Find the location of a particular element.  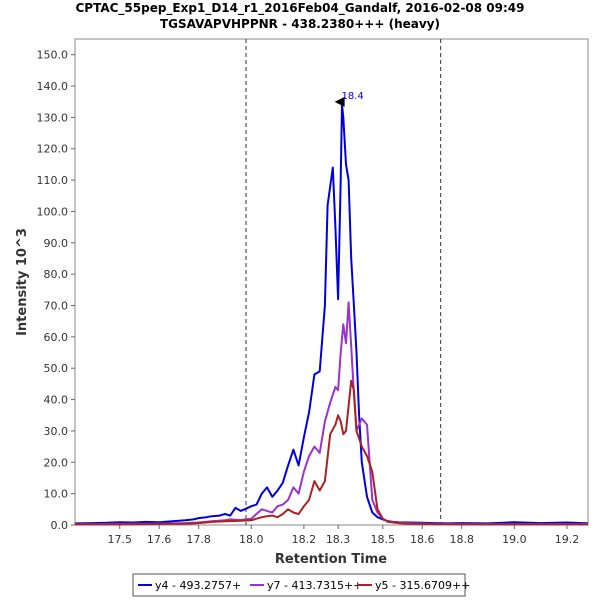

x-tick-label: 17.6 is located at coordinates (159, 539).